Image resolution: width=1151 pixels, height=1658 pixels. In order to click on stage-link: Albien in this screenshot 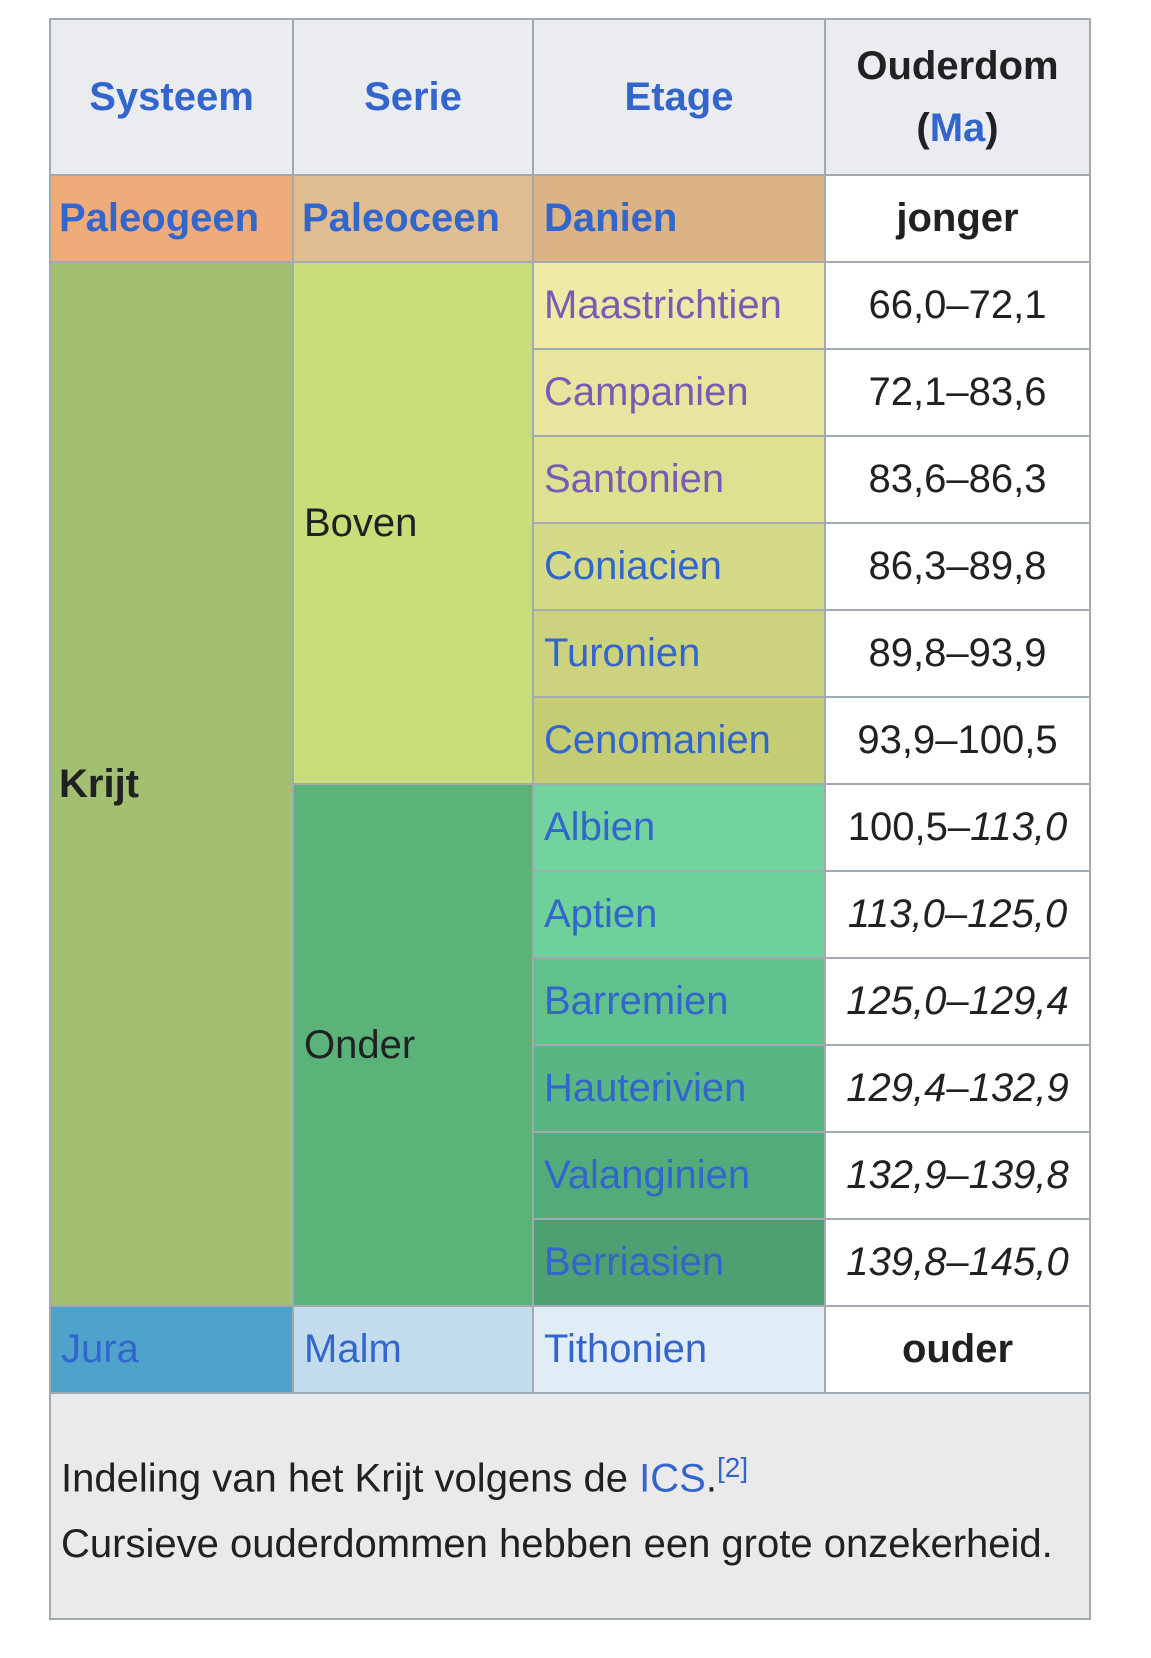, I will do `click(600, 827)`.